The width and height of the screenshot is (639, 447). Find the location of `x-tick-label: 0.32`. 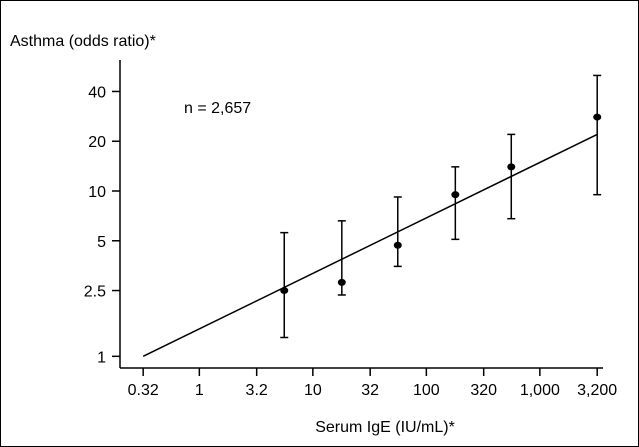

x-tick-label: 0.32 is located at coordinates (143, 390).